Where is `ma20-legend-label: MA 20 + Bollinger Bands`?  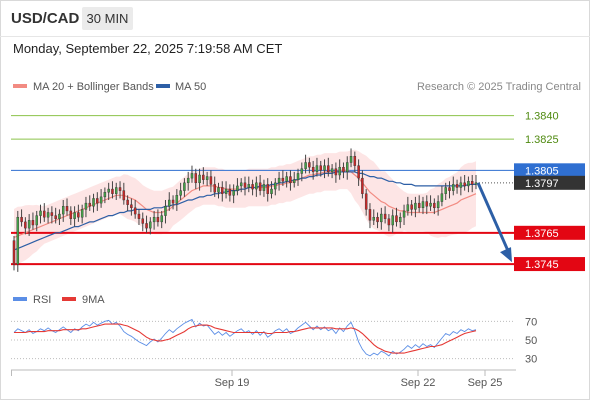 ma20-legend-label: MA 20 + Bollinger Bands is located at coordinates (93, 87).